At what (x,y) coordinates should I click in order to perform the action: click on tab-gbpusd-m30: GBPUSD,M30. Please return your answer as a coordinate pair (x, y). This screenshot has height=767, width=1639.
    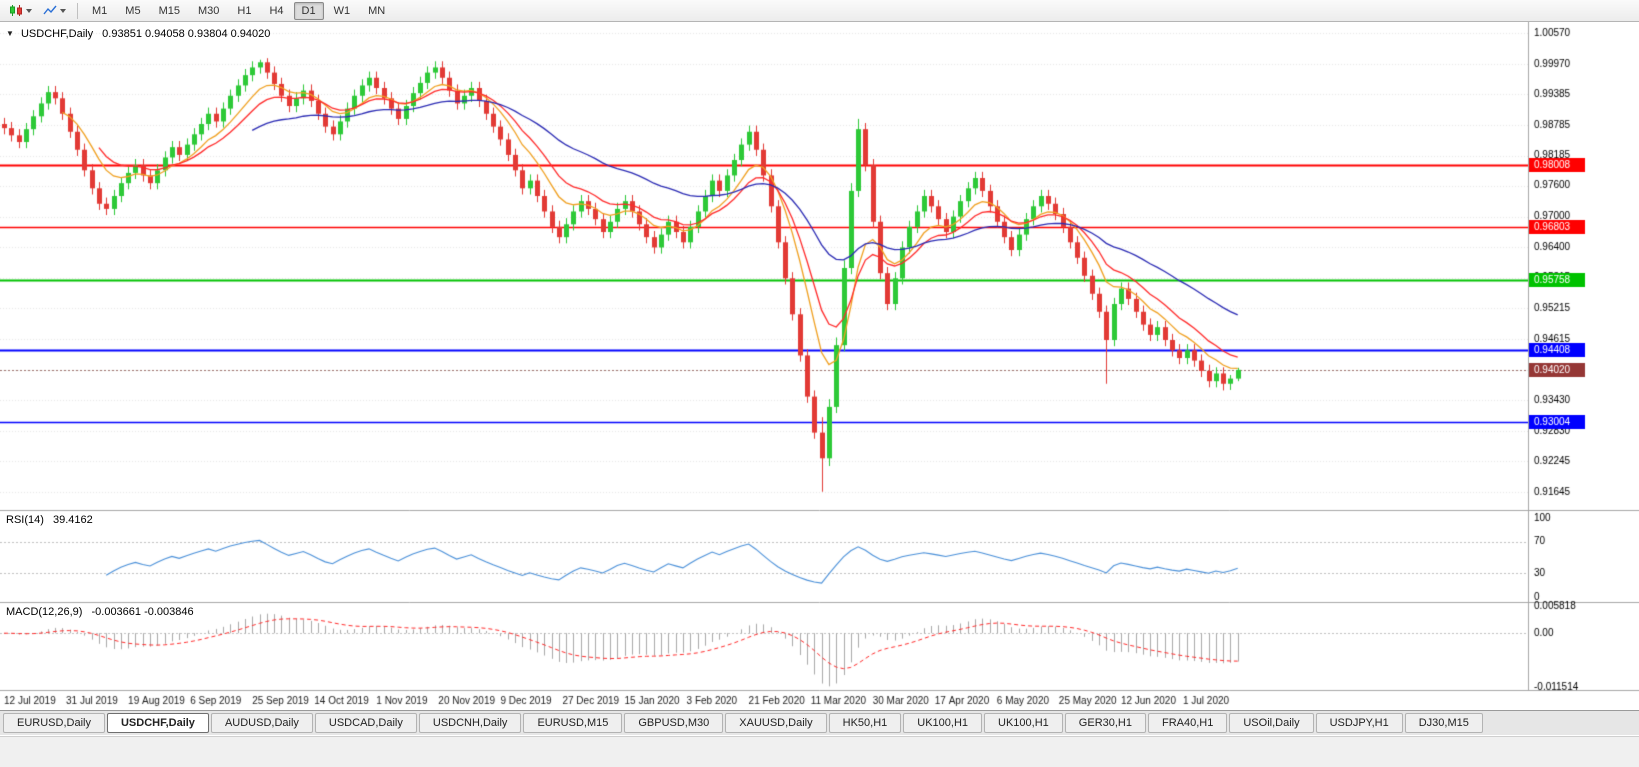
    Looking at the image, I should click on (674, 723).